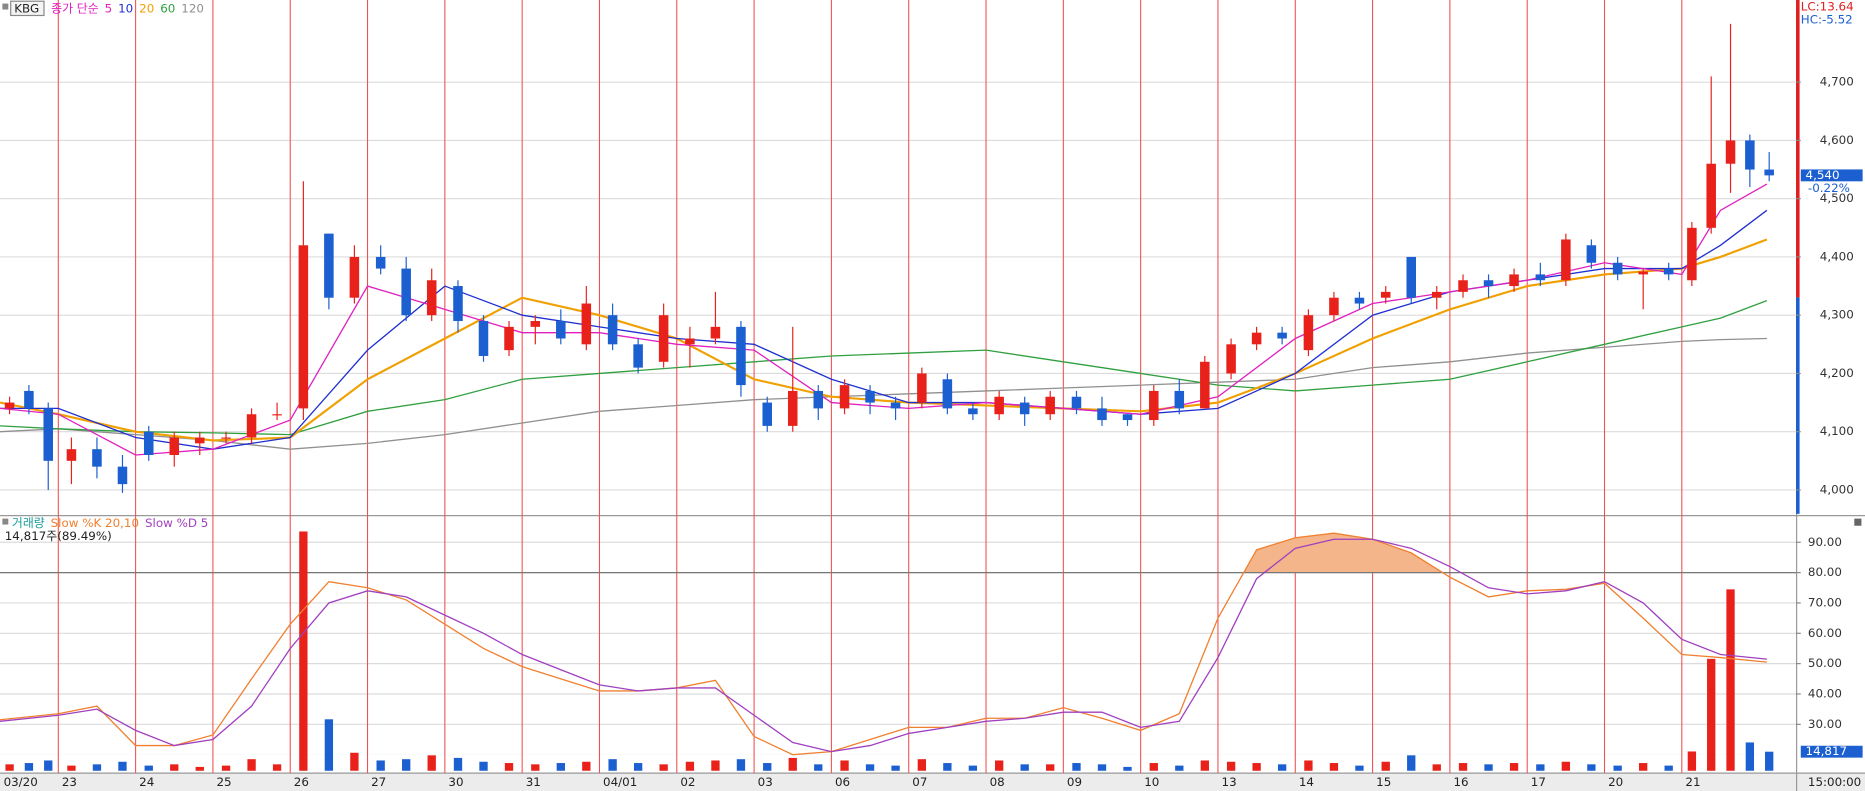  What do you see at coordinates (883, 393) in the screenshot?
I see `ma-line` at bounding box center [883, 393].